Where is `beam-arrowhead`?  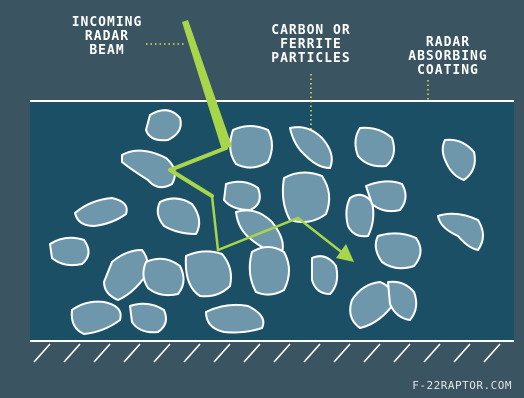 beam-arrowhead is located at coordinates (345, 253).